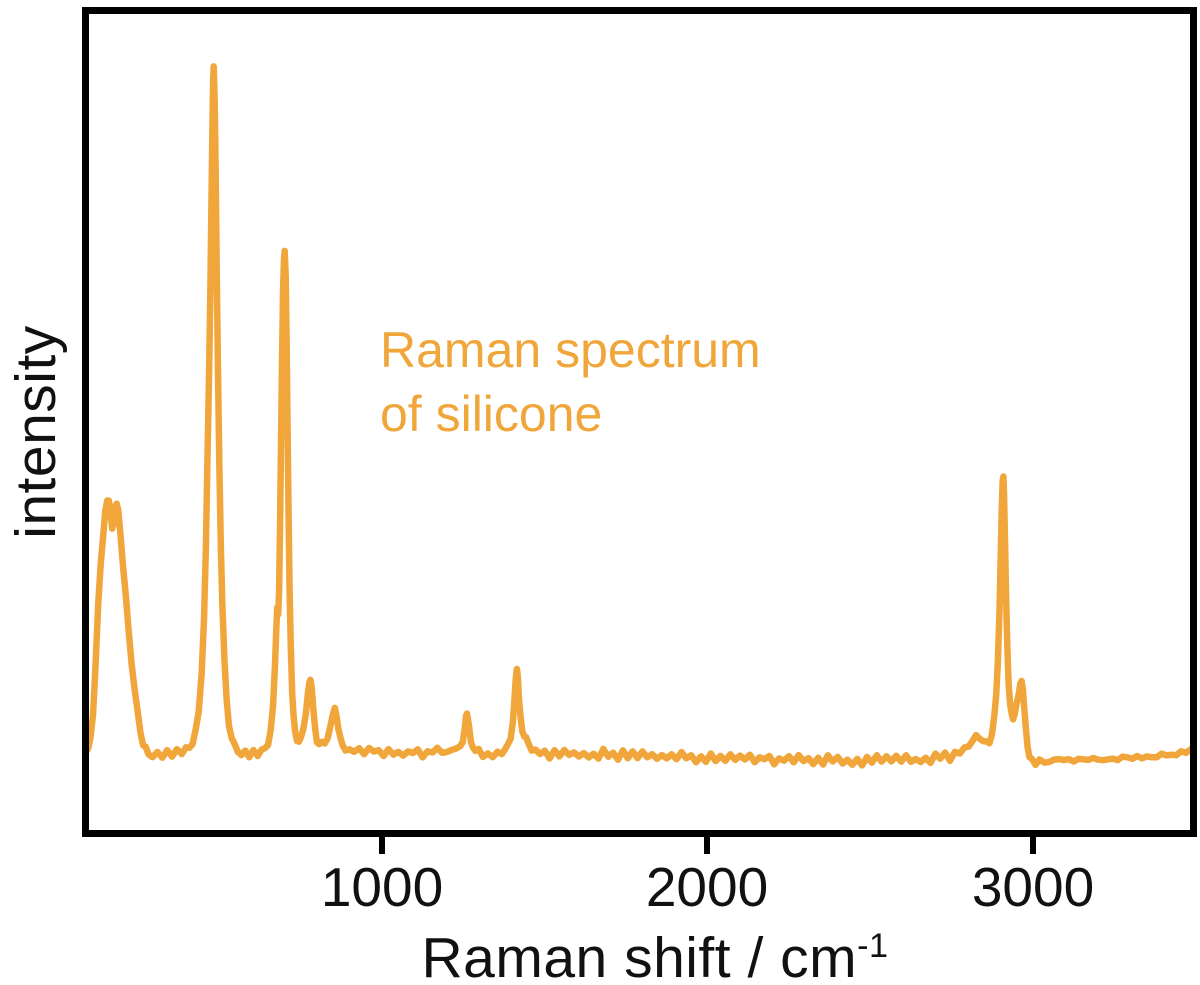  I want to click on x-tick-label-3000: 3000, so click(1033, 887).